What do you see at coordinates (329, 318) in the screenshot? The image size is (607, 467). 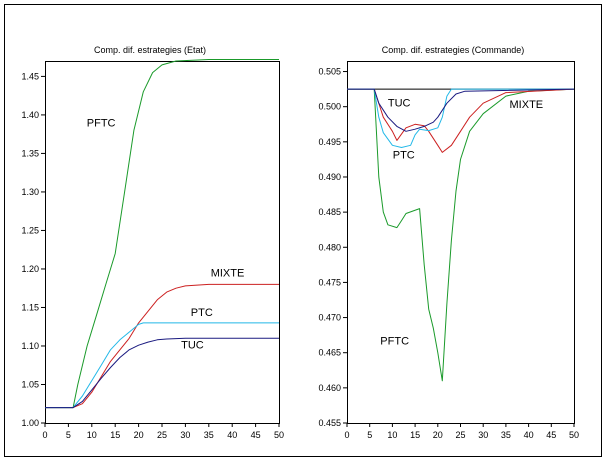 I see `y-tick-label: 0.470` at bounding box center [329, 318].